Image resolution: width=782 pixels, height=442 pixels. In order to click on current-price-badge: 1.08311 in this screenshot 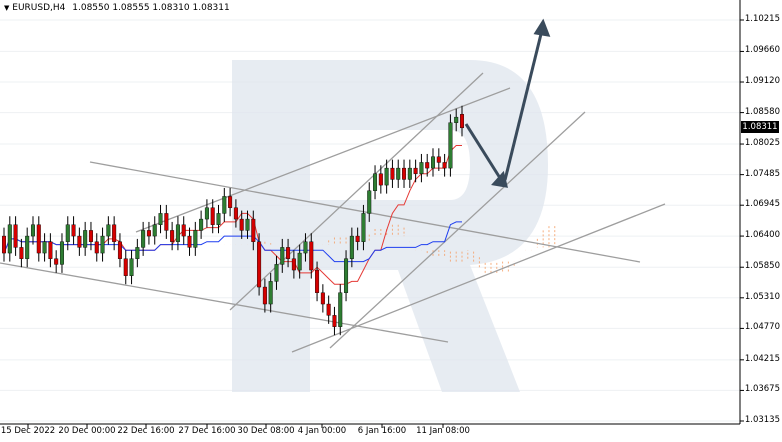, I will do `click(760, 127)`.